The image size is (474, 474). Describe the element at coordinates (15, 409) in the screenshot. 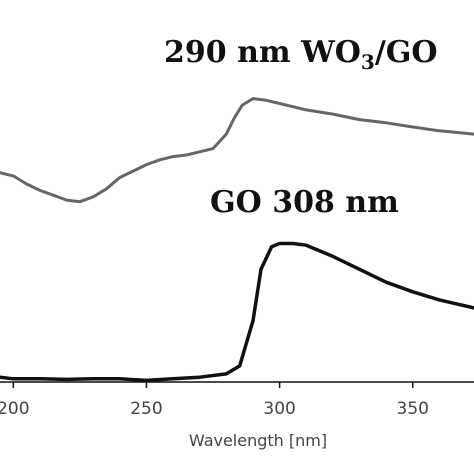

I see `x-tick-label-200: 200` at that location.